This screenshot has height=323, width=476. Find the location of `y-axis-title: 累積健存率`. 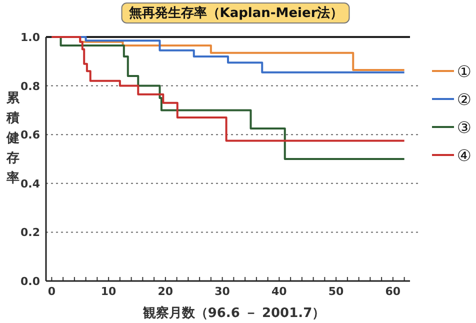

y-axis-title: 累積健存率 is located at coordinates (13, 138).